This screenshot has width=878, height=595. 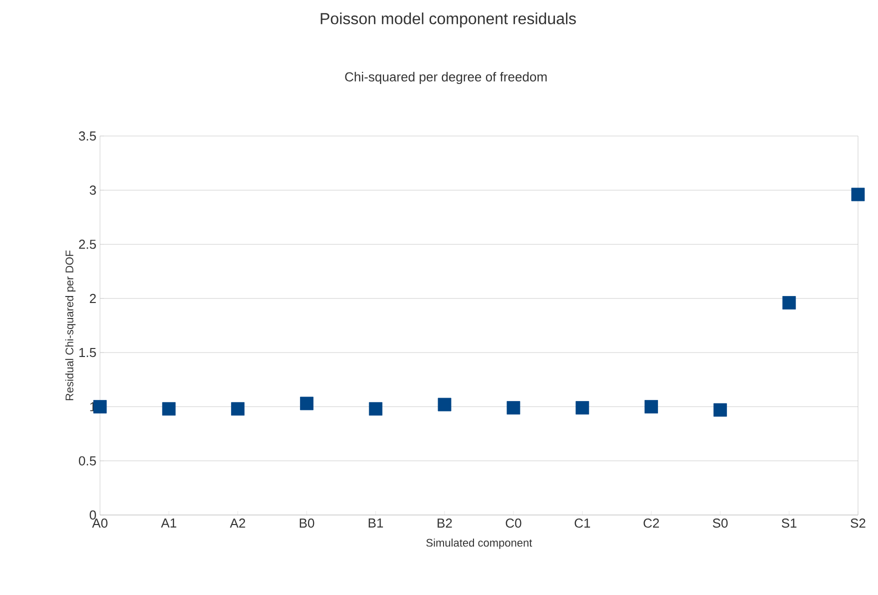 I want to click on y-tick-label: 0, so click(x=93, y=515).